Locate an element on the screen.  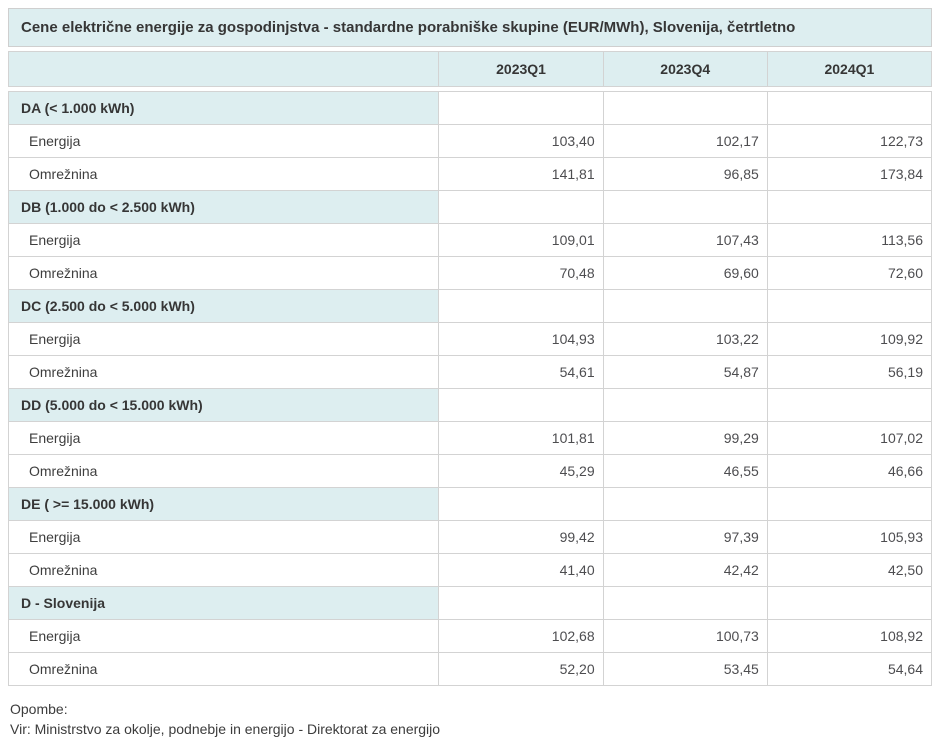
table-row: Energija 101,81 99,29 107,02 is located at coordinates (470, 438).